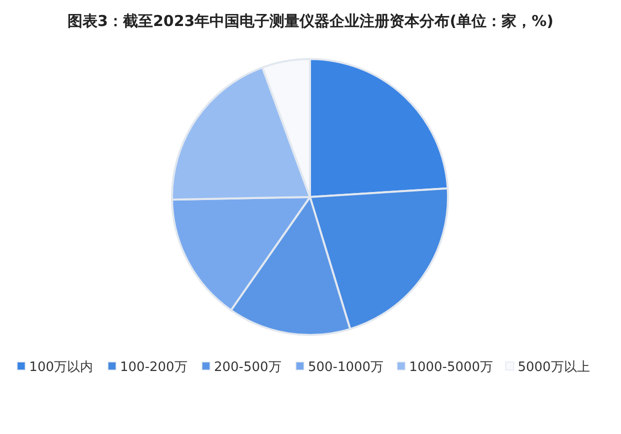 The width and height of the screenshot is (621, 434). What do you see at coordinates (61, 367) in the screenshot?
I see `legend-label: 100万以内` at bounding box center [61, 367].